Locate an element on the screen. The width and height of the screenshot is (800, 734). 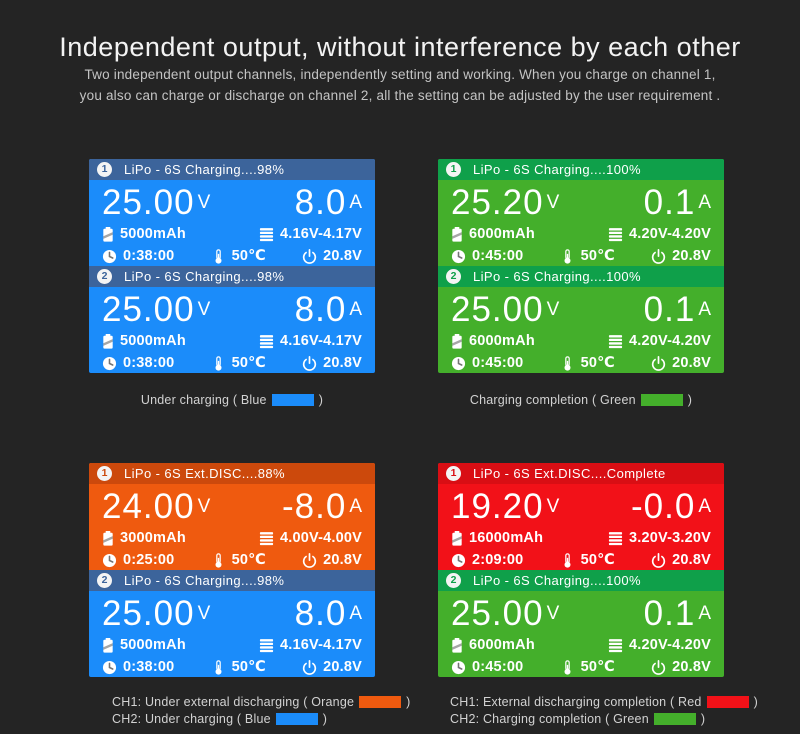
status-row: 0:45:00 50℃ 20.8V is located at coordinates (581, 255).